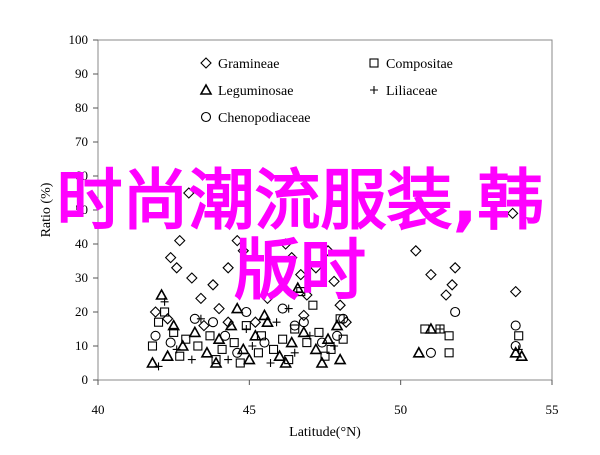 The width and height of the screenshot is (600, 455). I want to click on y-axis-title: Ratio (%), so click(46, 209).